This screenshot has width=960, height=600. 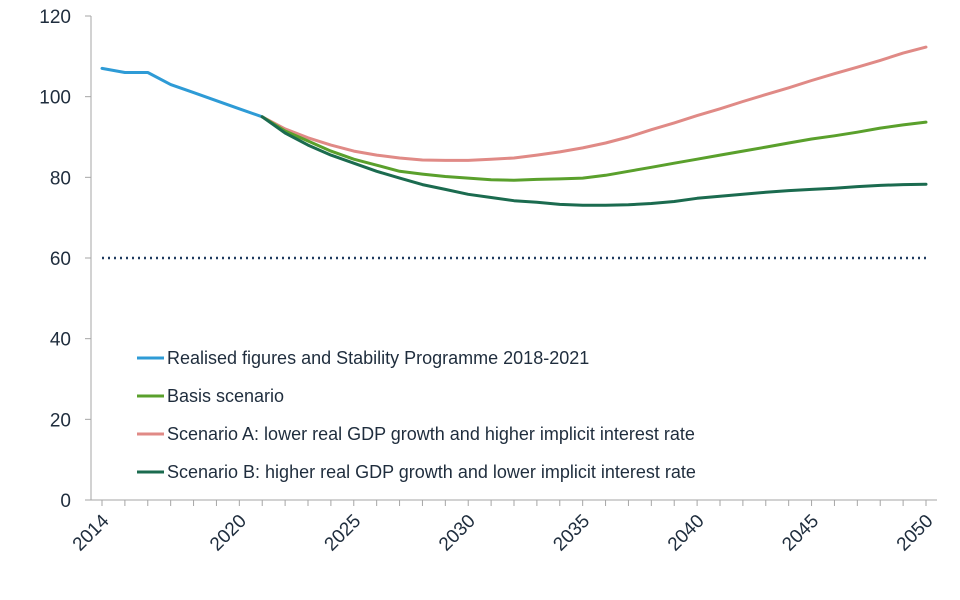 What do you see at coordinates (225, 396) in the screenshot?
I see `legend-label: Basis scenario` at bounding box center [225, 396].